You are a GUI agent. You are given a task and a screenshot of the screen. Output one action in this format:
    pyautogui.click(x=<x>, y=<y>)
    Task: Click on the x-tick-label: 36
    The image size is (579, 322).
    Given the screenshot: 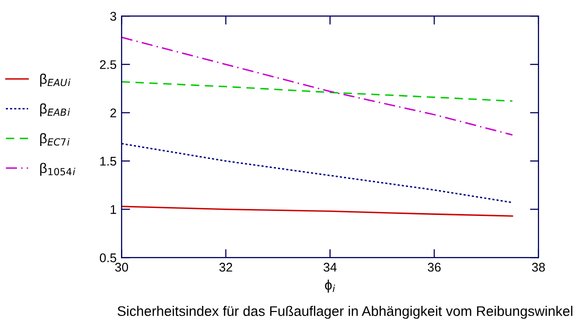 What is the action you would take?
    pyautogui.click(x=434, y=267)
    